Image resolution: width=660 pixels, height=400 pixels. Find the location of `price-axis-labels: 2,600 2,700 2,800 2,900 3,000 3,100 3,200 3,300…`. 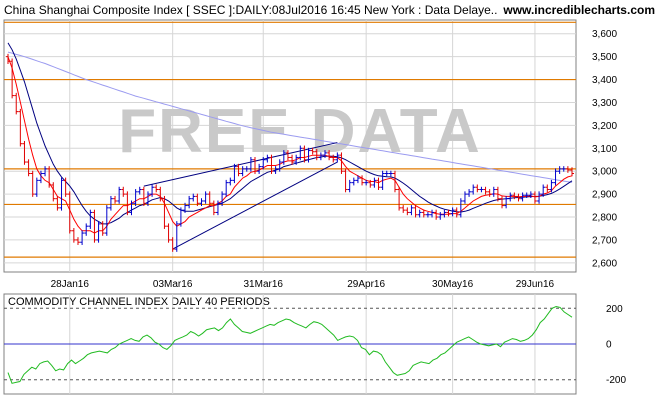

price-axis-labels: 2,600 2,700 2,800 2,900 3,000 3,100 3,200 3,300… is located at coordinates (604, 149).